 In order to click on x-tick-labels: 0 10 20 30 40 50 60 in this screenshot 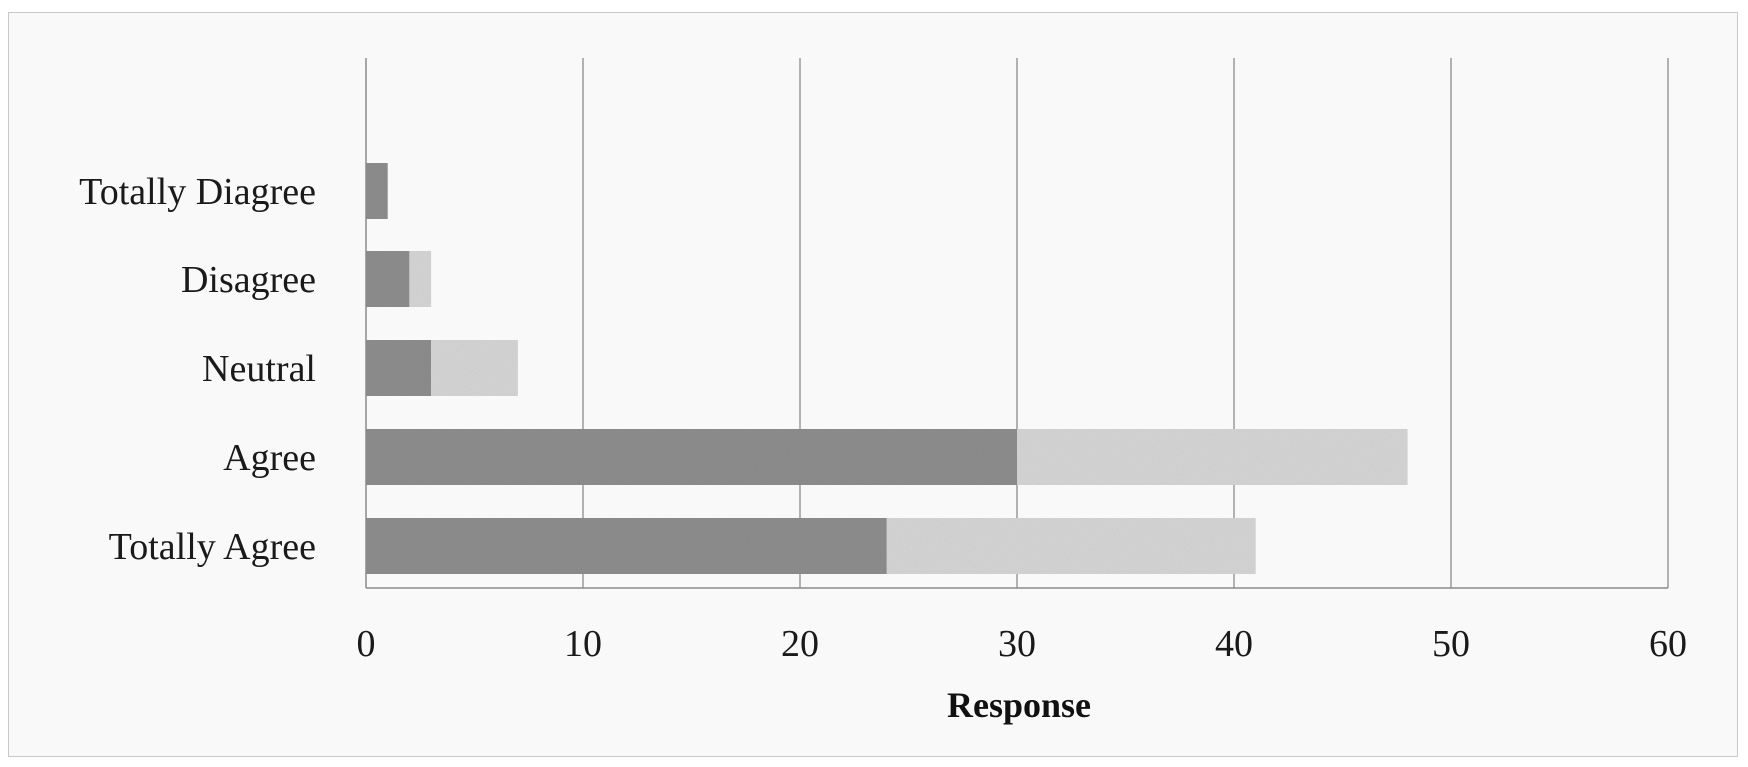, I will do `click(1022, 644)`.